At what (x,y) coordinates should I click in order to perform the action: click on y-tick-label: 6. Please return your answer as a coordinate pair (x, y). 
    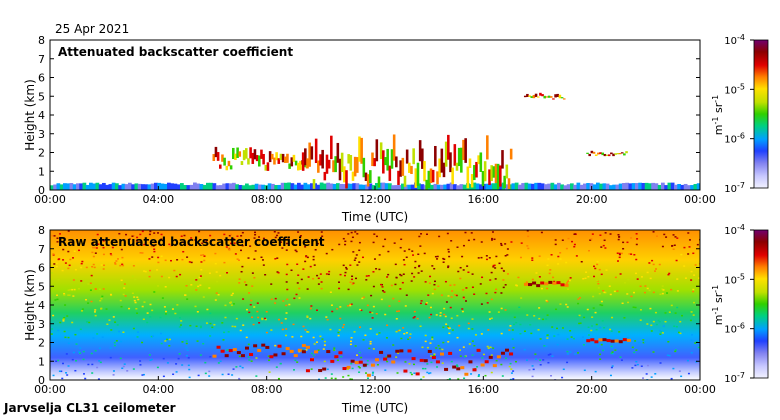
    Looking at the image, I should click on (41, 268).